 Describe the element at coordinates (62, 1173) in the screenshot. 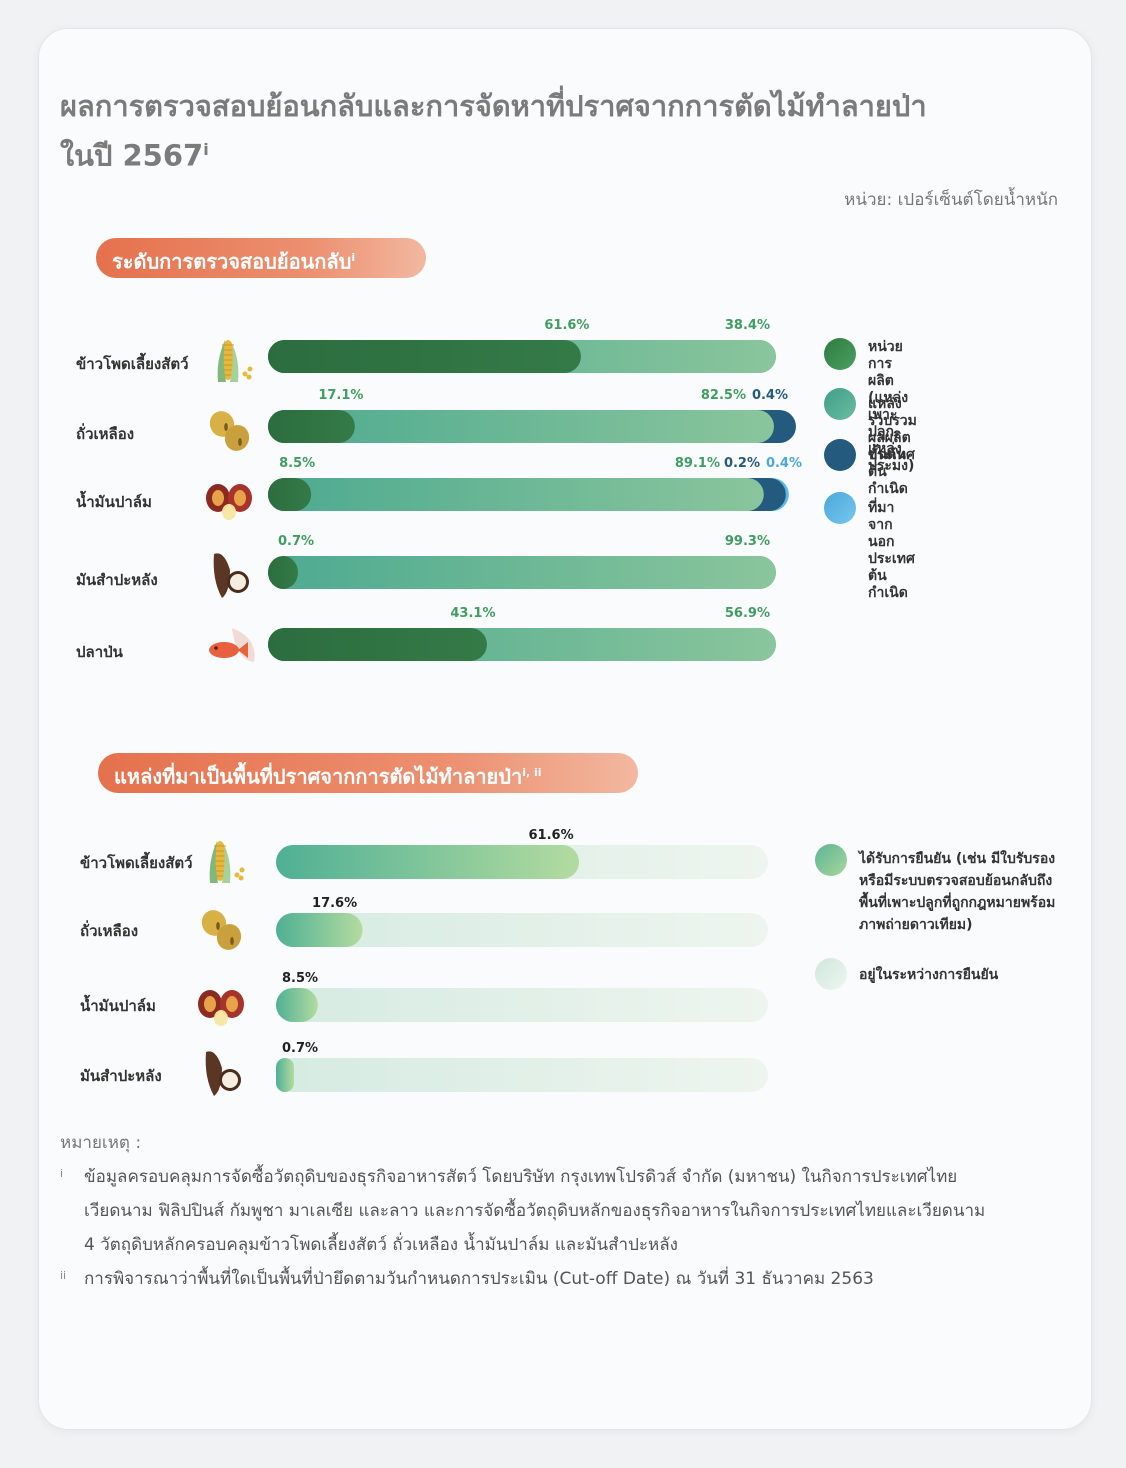

I see `footnote-mark: i` at that location.